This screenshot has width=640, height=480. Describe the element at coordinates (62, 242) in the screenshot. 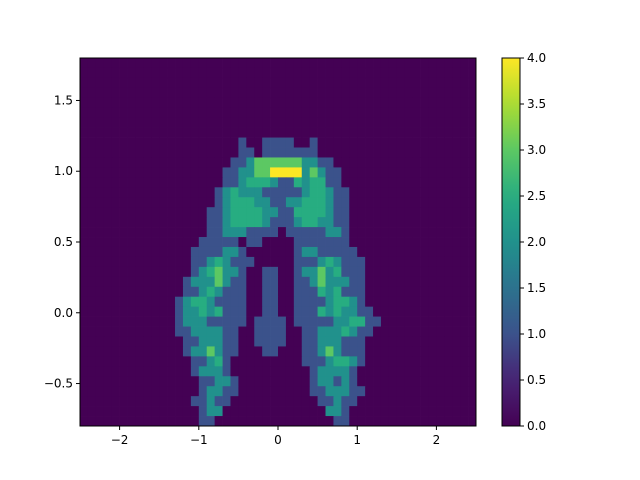

I see `y-axis: −0.50.00.51.01.5` at that location.